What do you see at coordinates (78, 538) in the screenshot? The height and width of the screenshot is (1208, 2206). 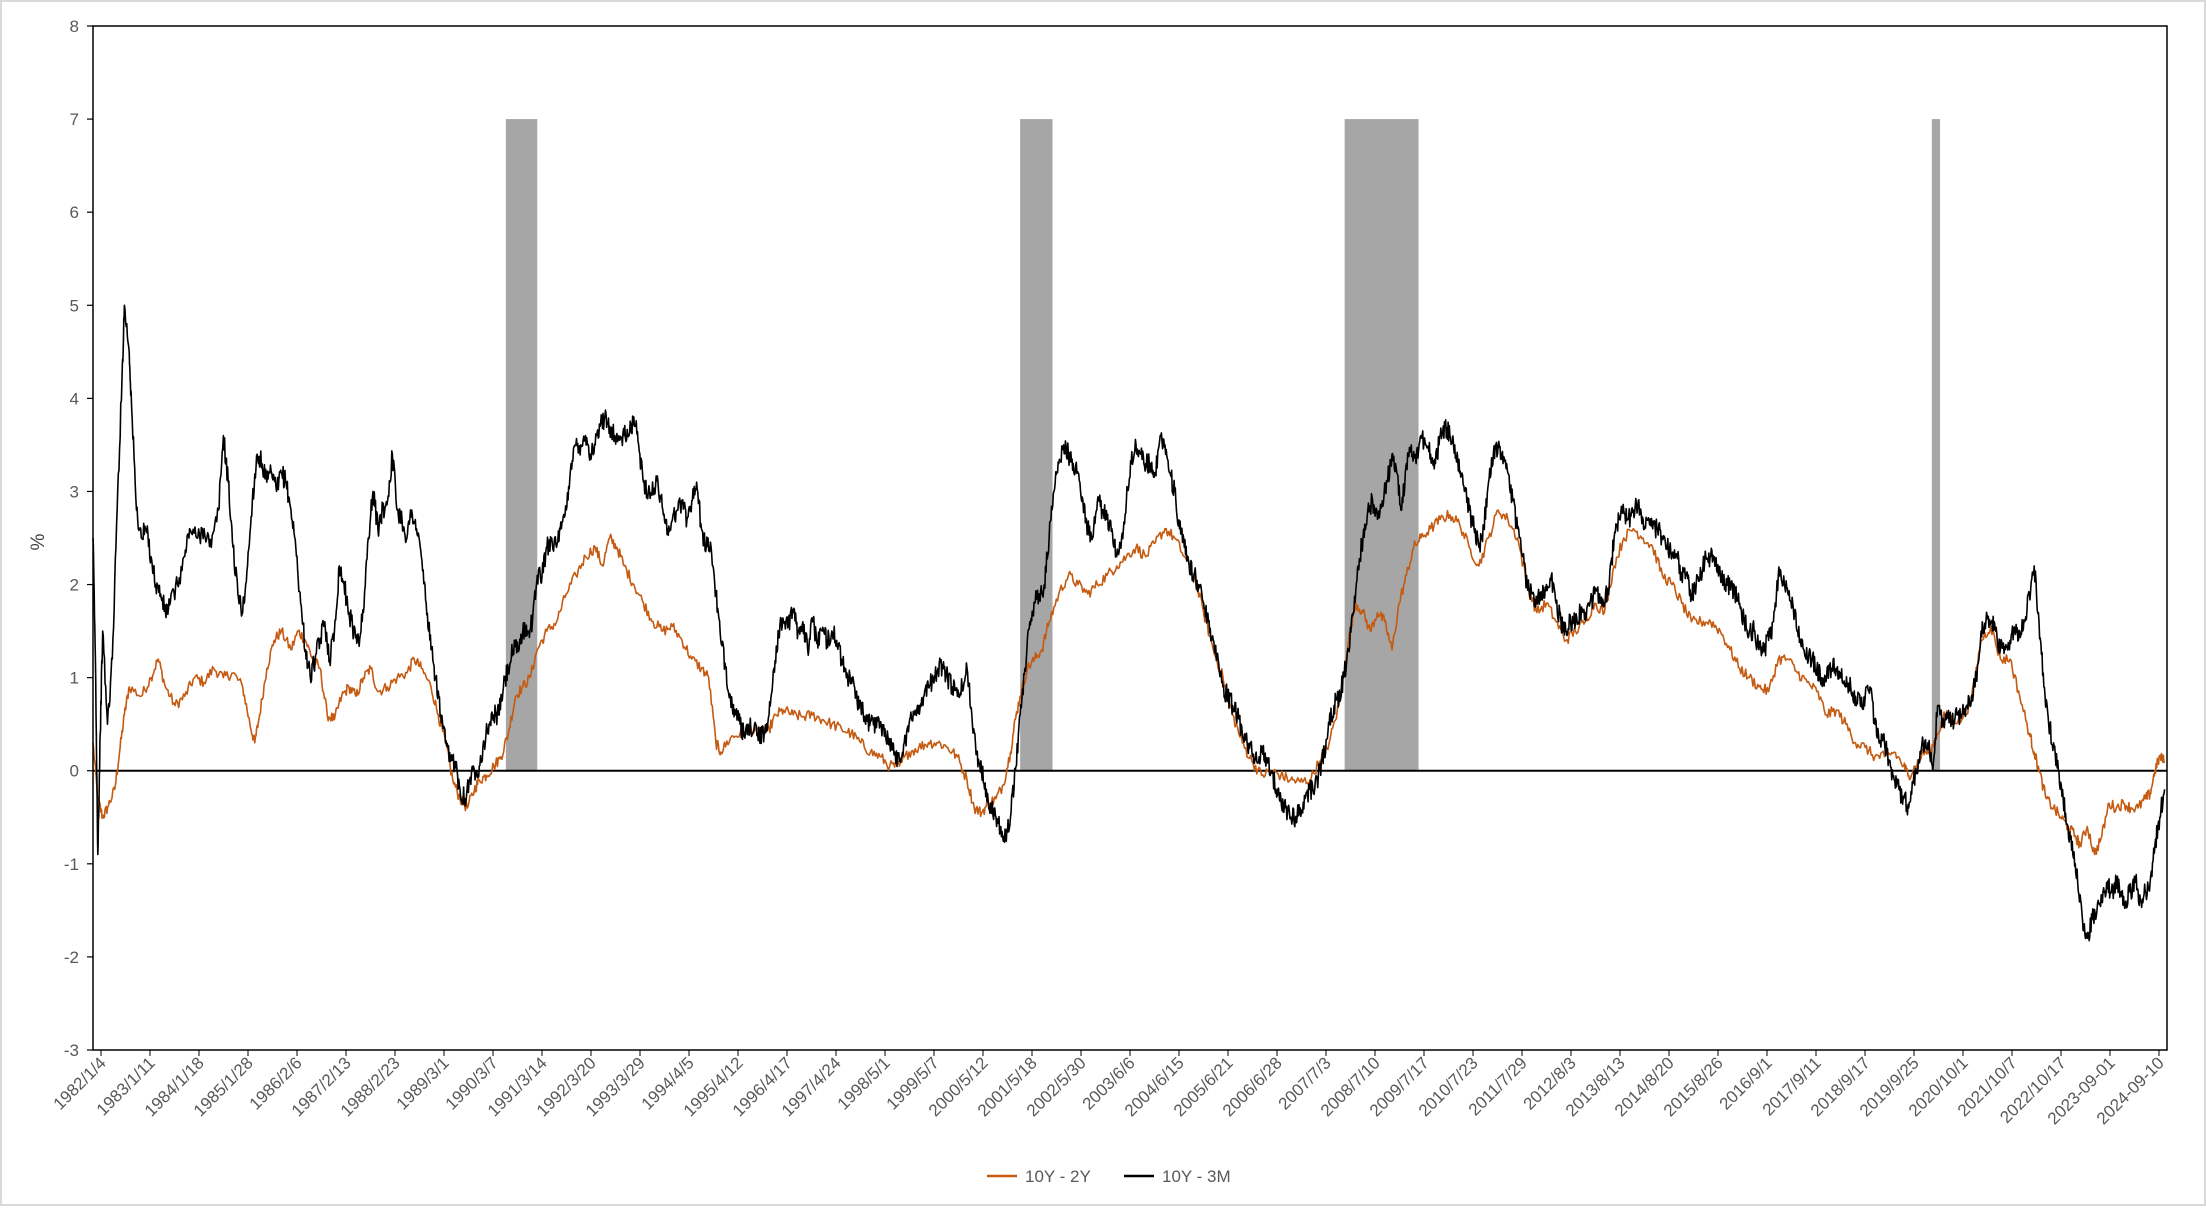 I see `y-tick-labels: -3 -2 -1 0 1 2 3 4 5 6 7 8` at bounding box center [78, 538].